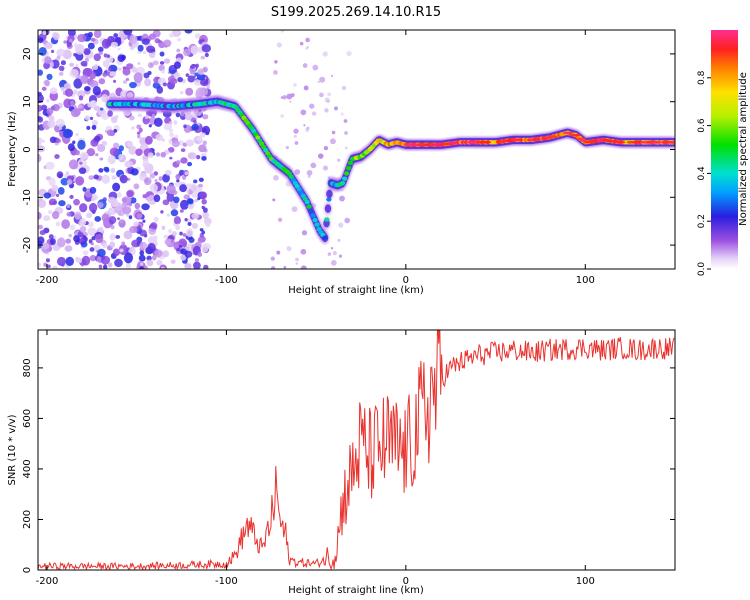 The width and height of the screenshot is (750, 600). What do you see at coordinates (585, 581) in the screenshot?
I see `x-tick-label: 100` at bounding box center [585, 581].